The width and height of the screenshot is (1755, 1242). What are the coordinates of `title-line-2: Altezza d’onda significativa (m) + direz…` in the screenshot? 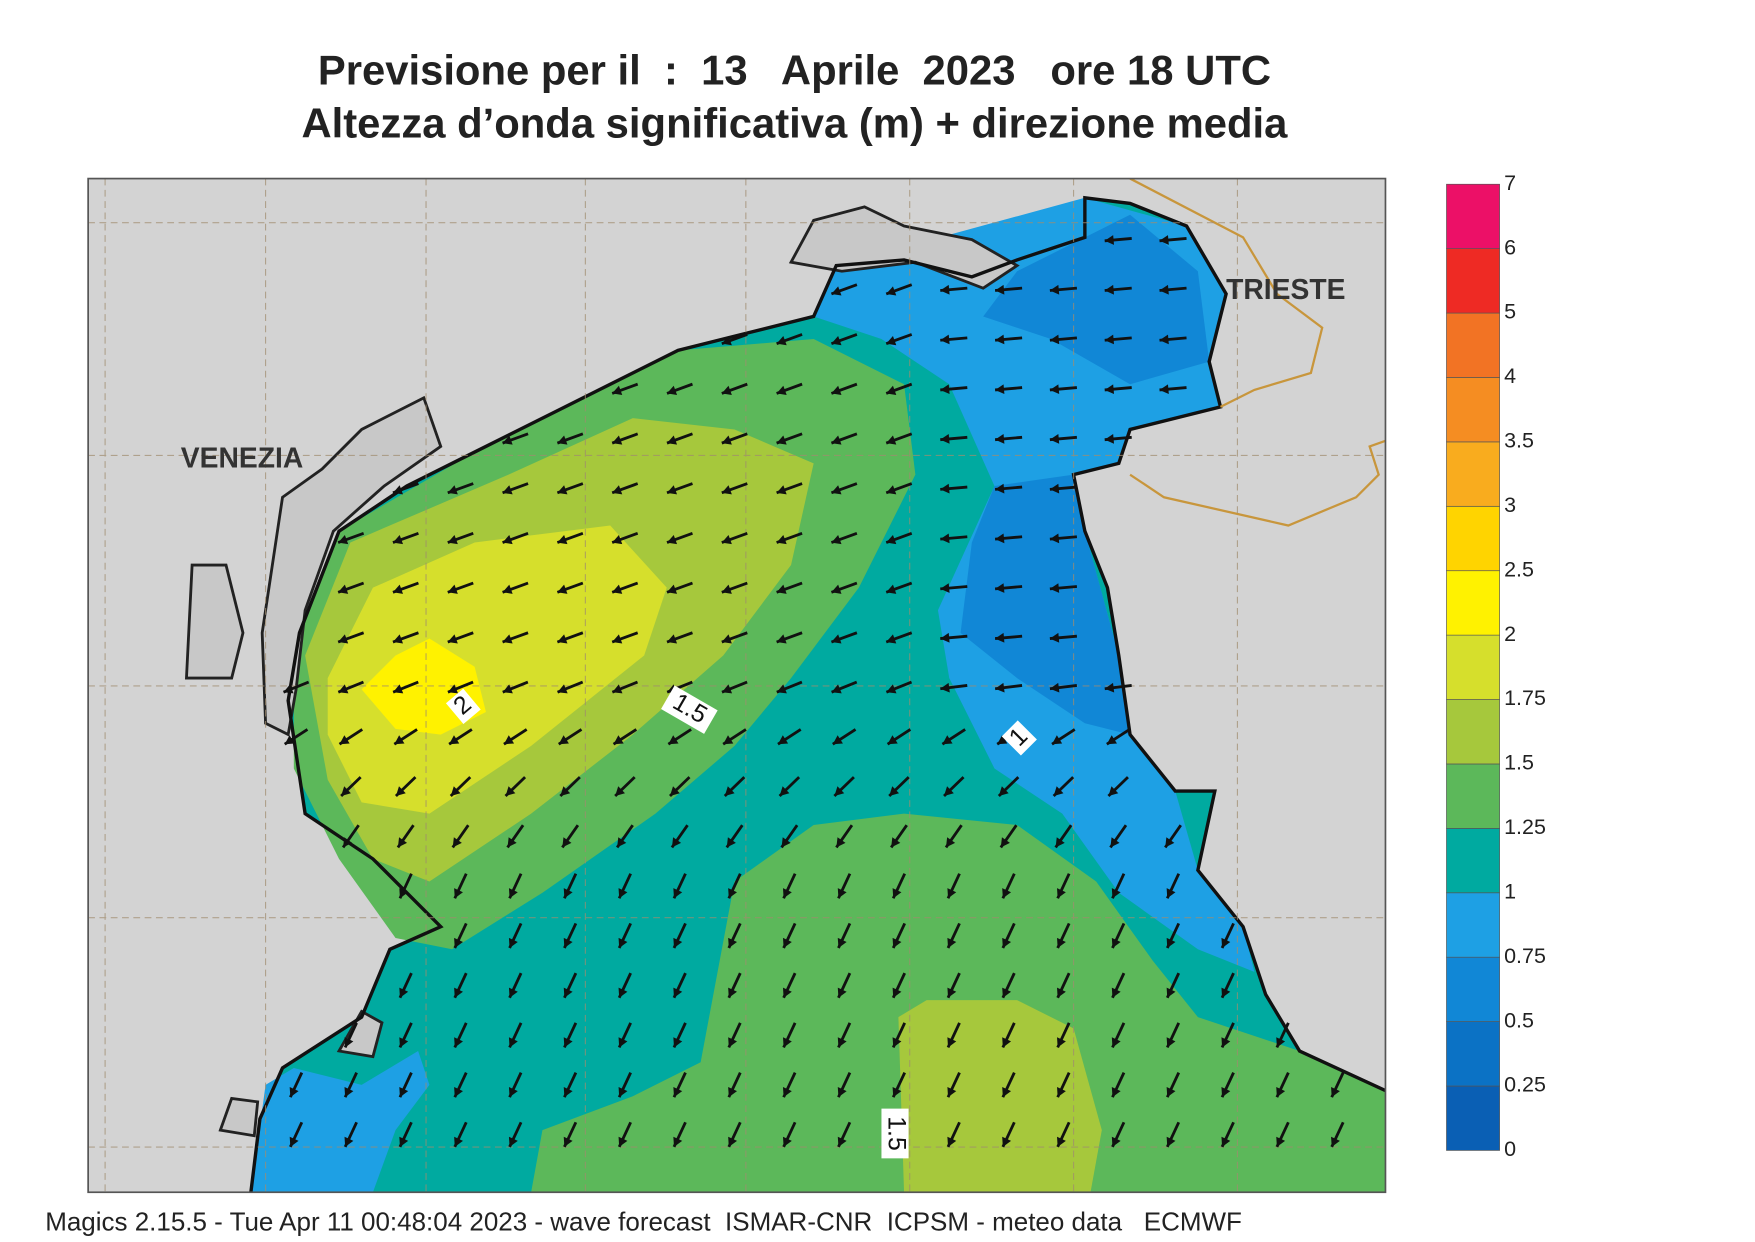 It's located at (794, 123).